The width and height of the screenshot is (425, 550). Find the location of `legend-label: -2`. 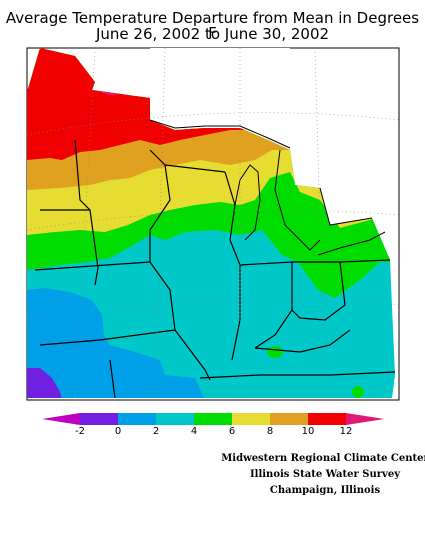

legend-label: -2 is located at coordinates (80, 431).